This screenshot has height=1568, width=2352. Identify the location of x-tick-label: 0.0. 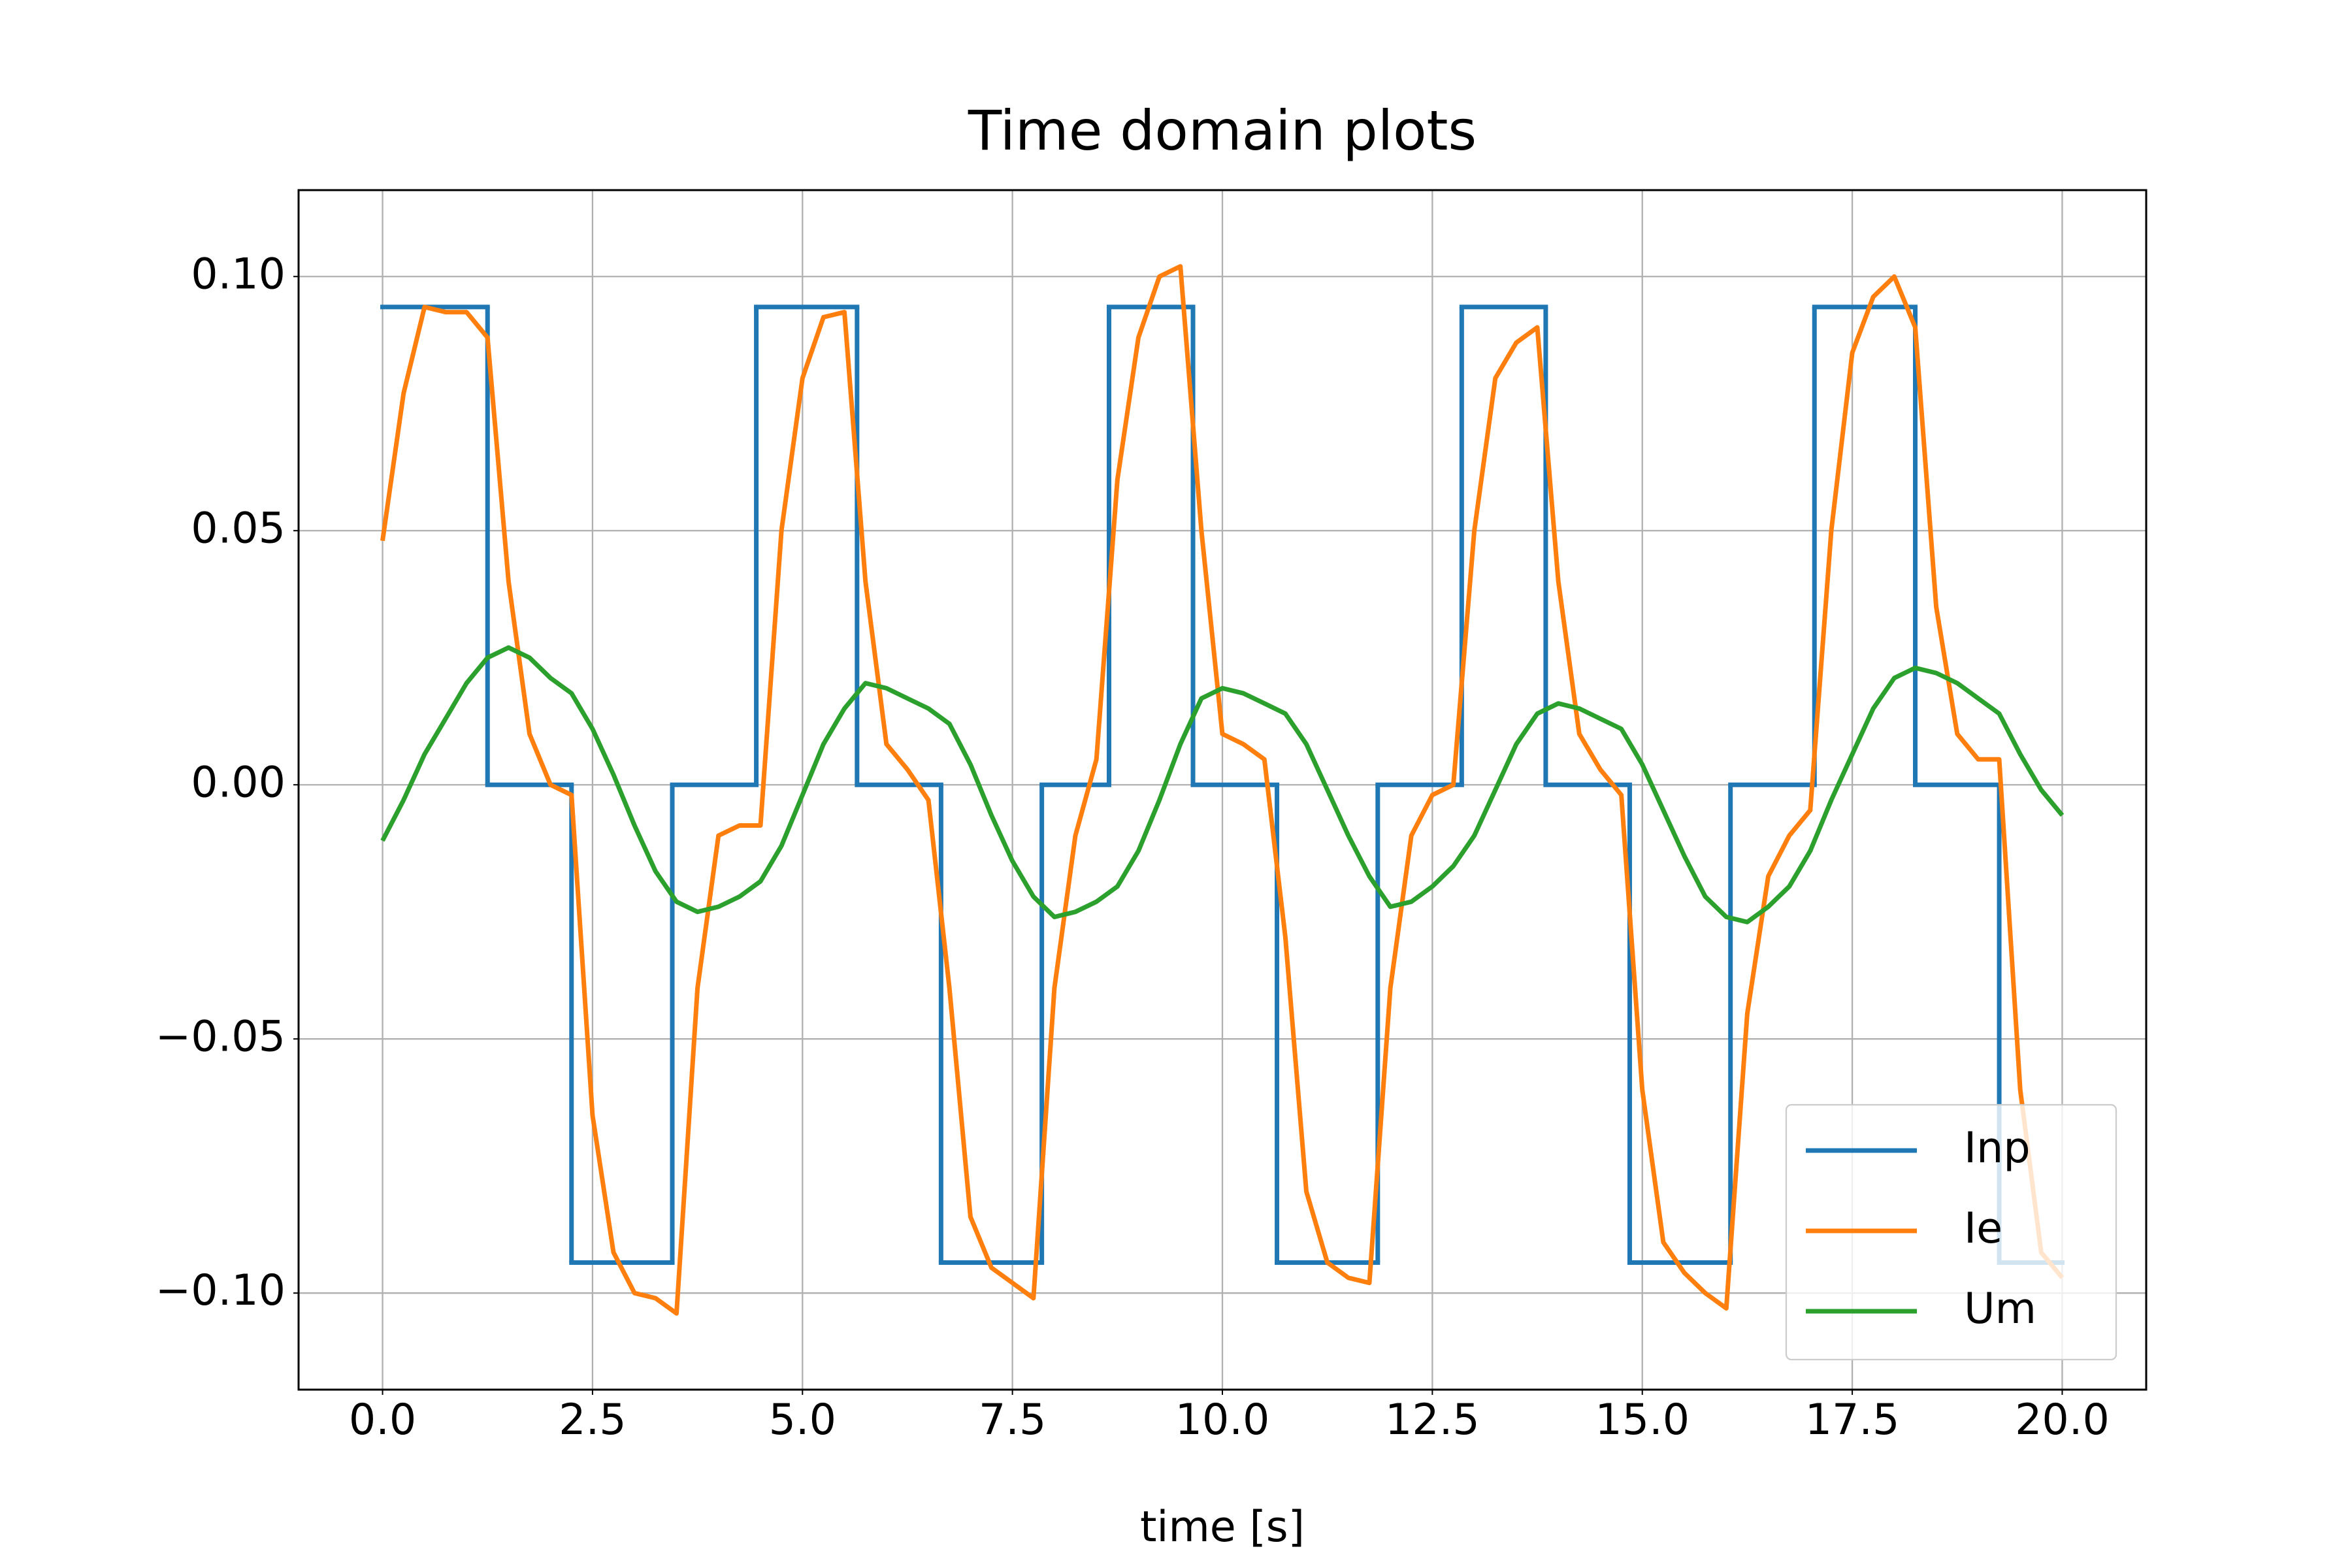
(382, 1420).